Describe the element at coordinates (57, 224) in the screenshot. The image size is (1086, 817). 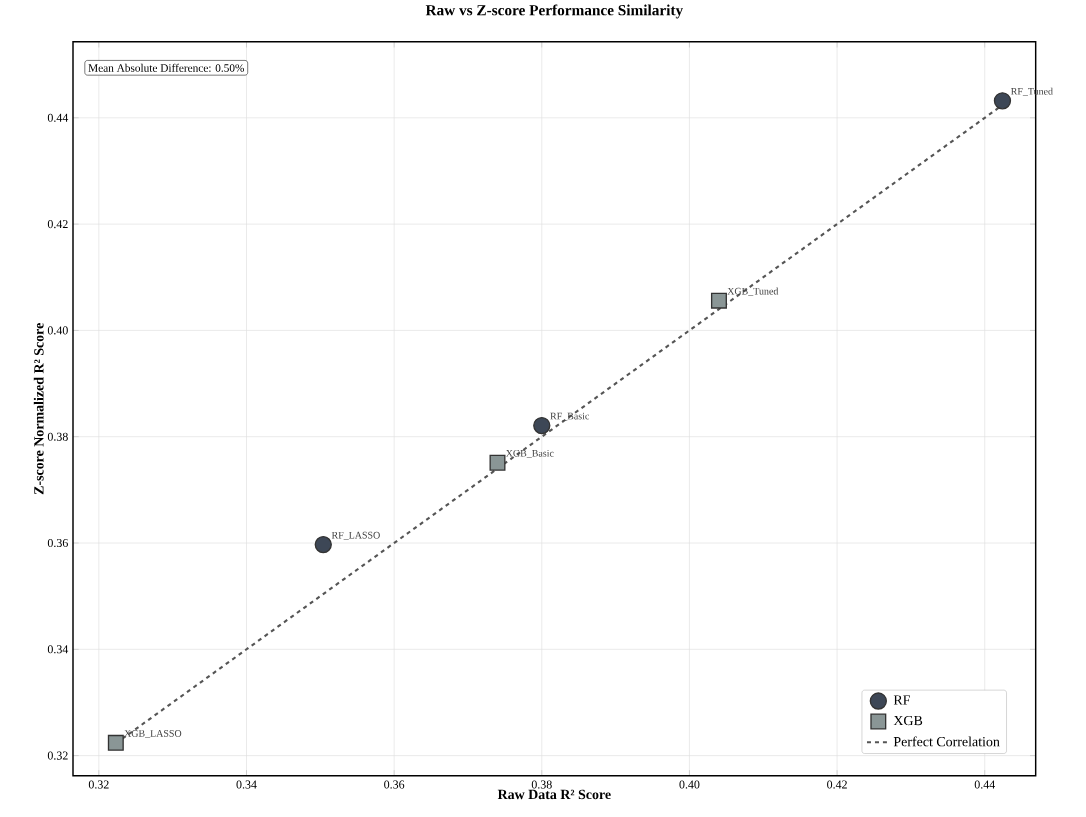
I see `y-tick-label: 0.42` at that location.